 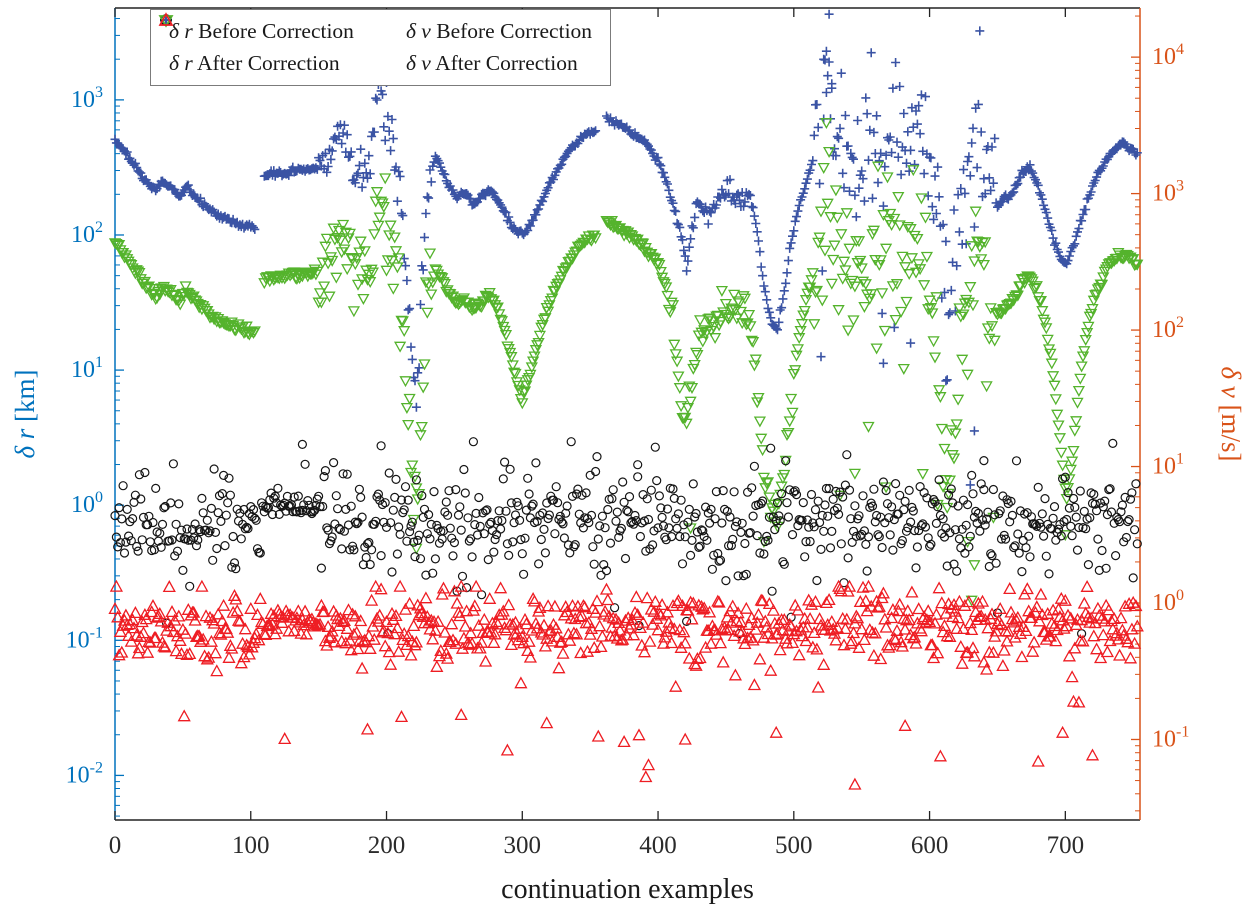 I want to click on y-tick-label-right: 10⁰, so click(x=1168, y=601).